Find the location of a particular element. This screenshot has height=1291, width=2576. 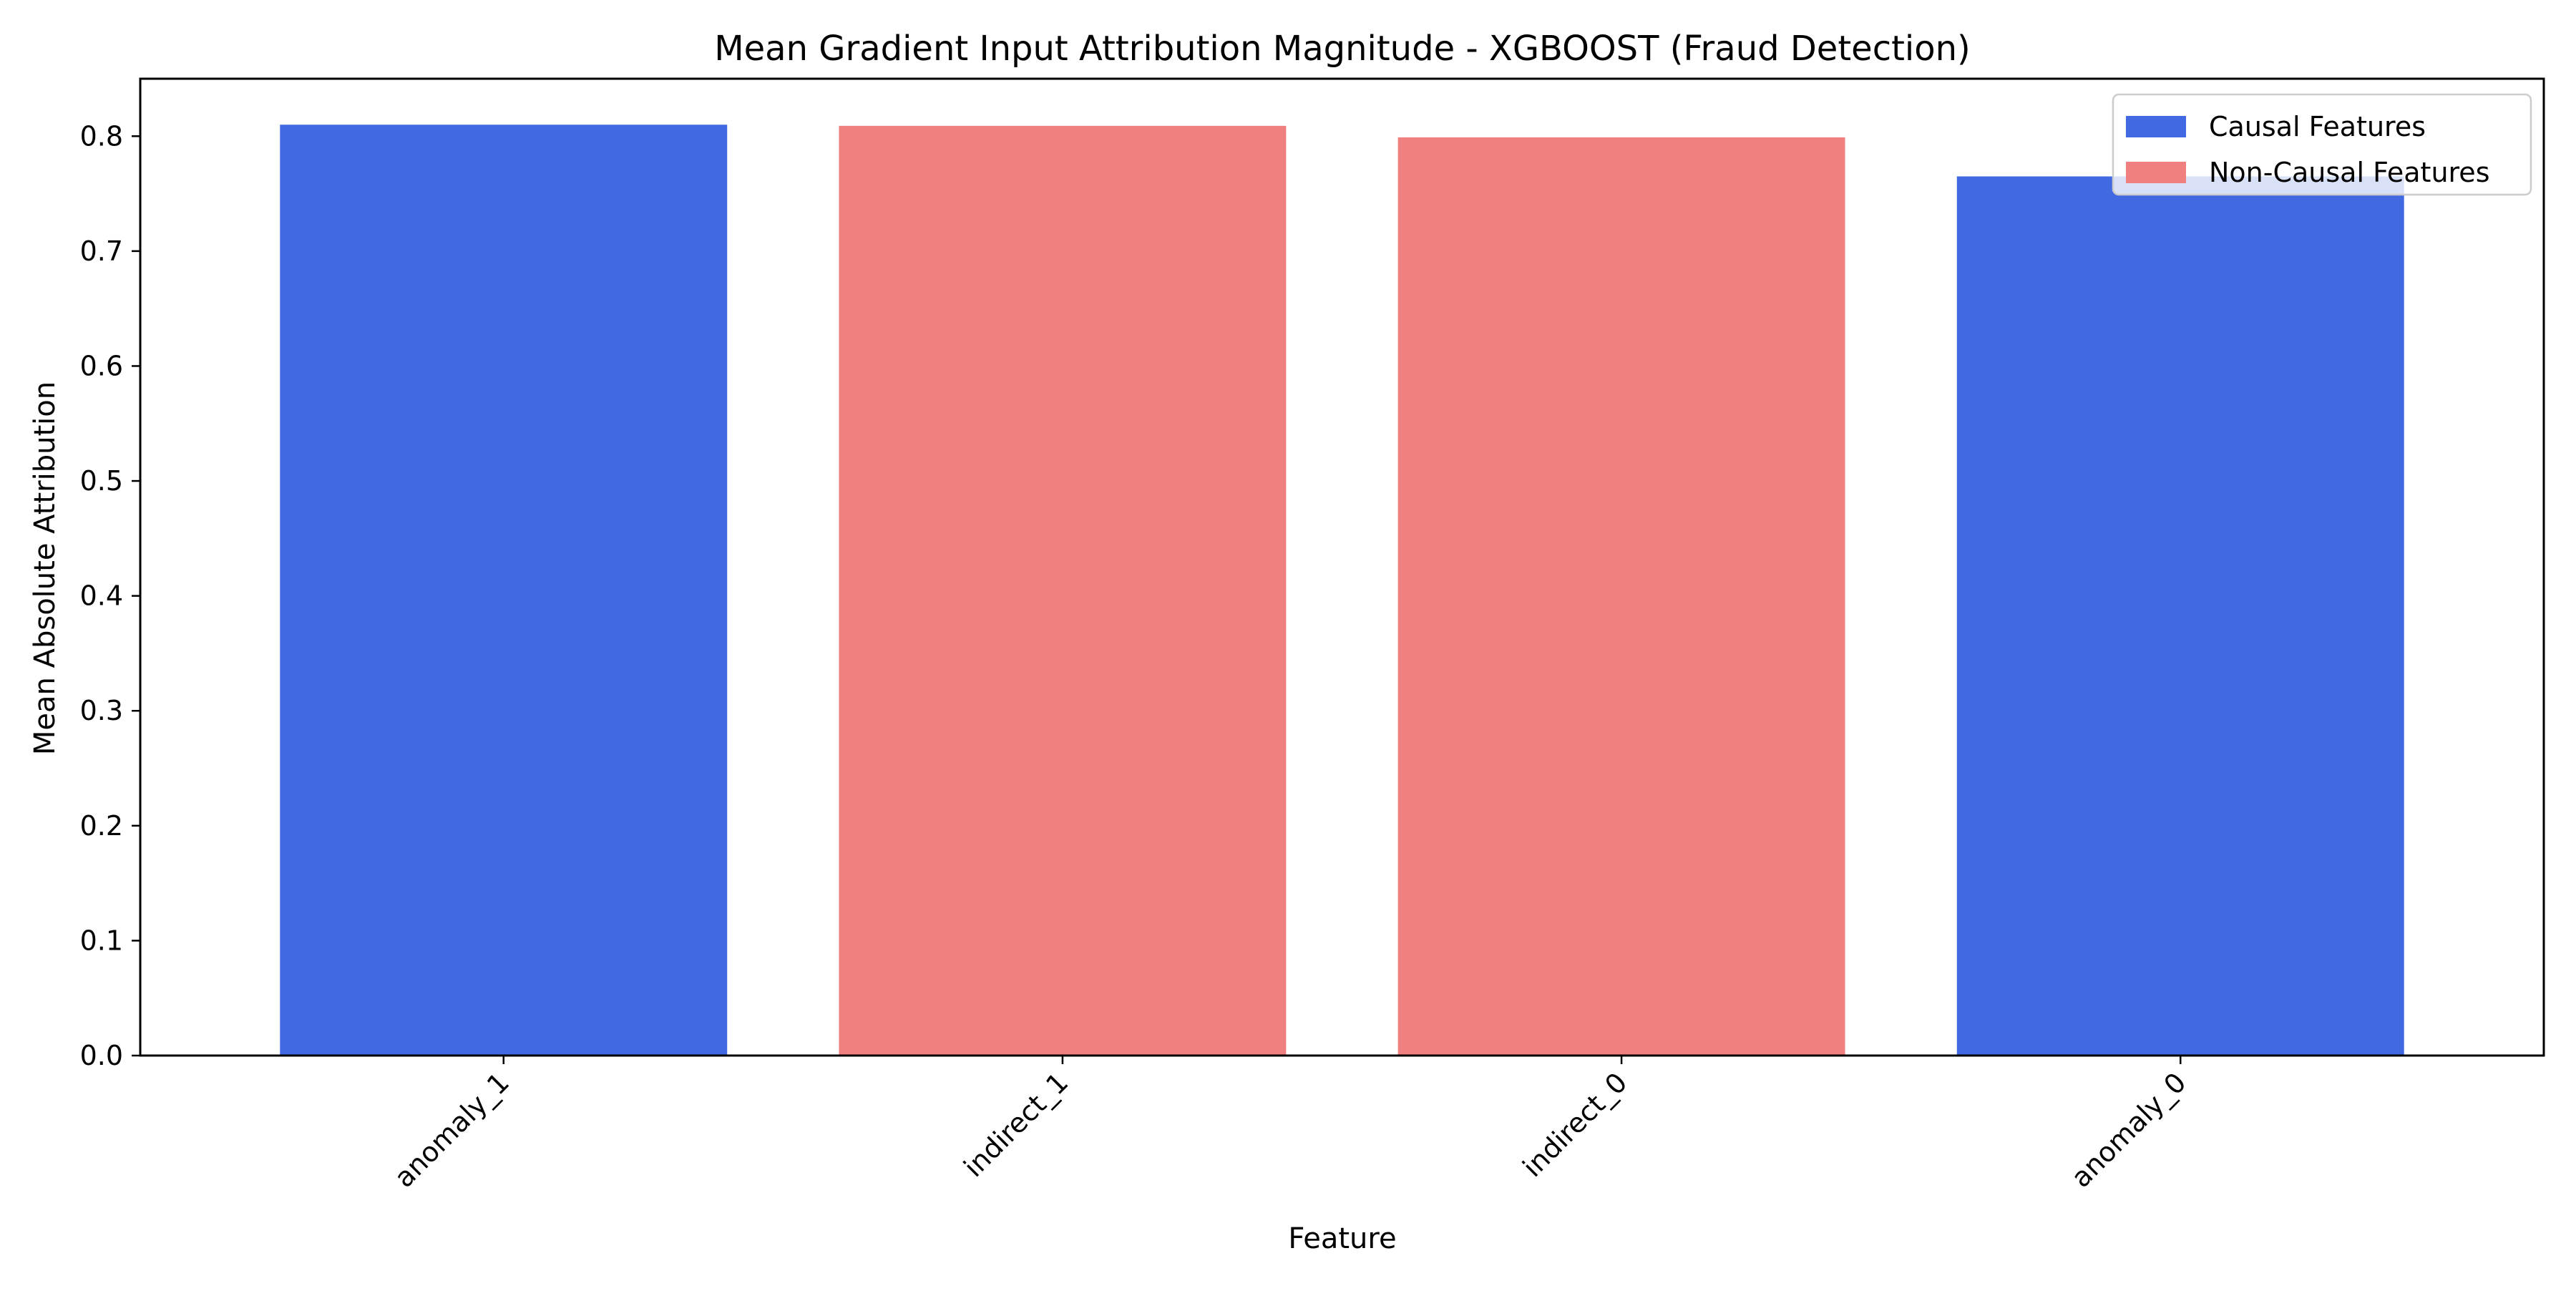

y-tick-label: 0.4 is located at coordinates (101, 596).